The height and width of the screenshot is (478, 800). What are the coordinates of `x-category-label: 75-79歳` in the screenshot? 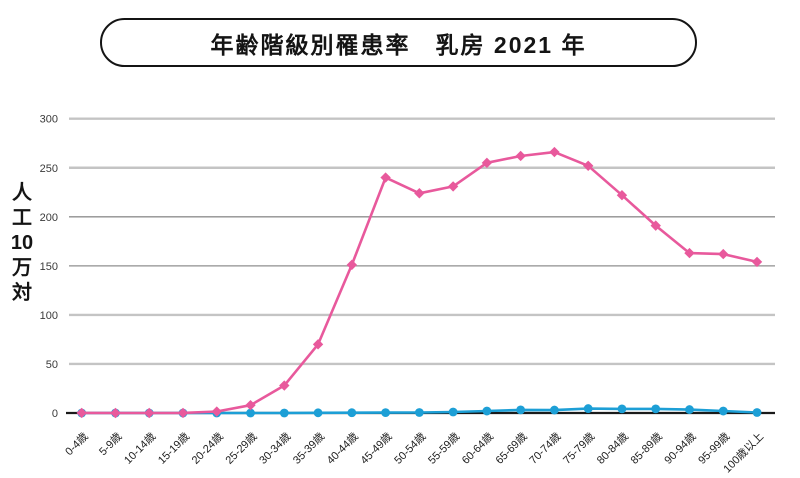 It's located at (578, 448).